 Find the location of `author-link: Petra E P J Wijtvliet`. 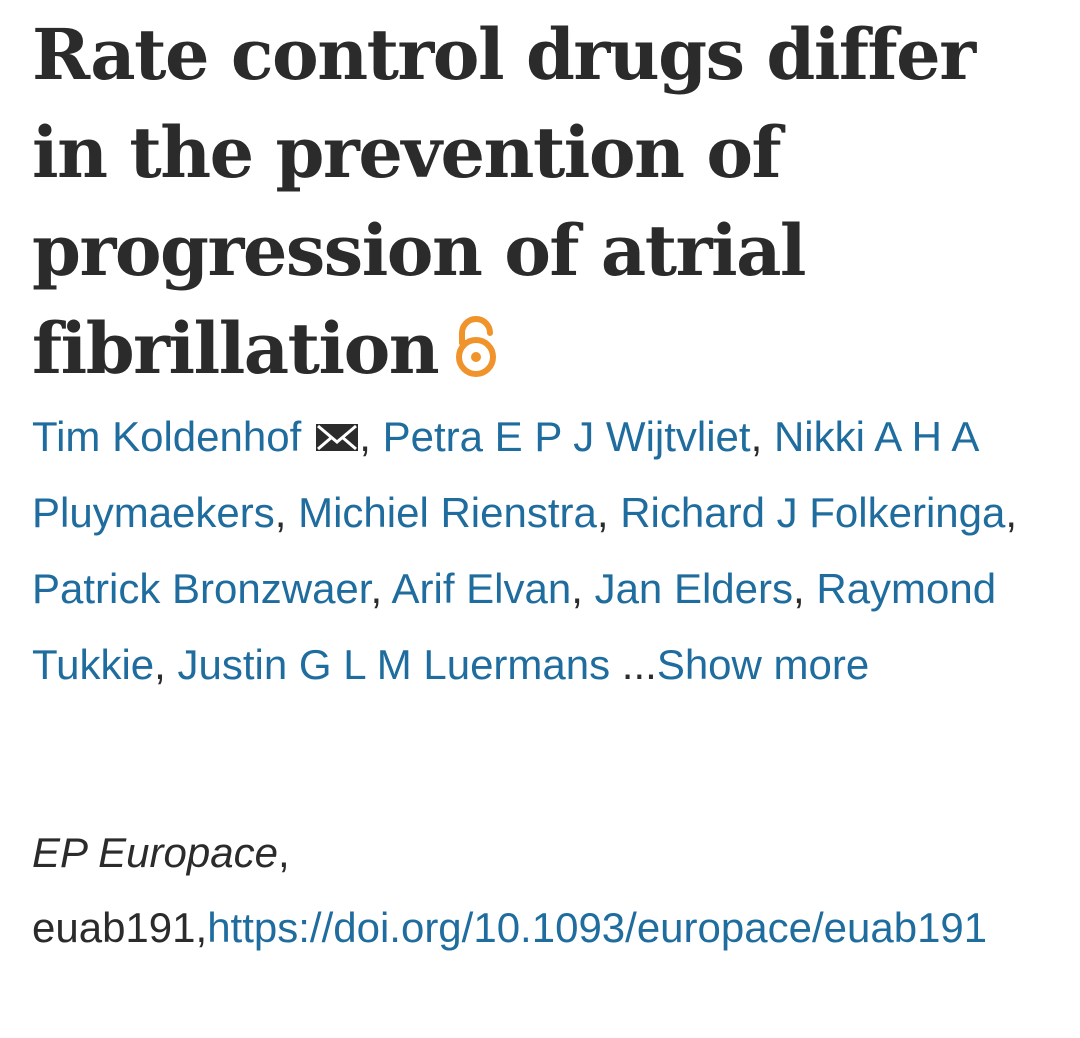

author-link: Petra E P J Wijtvliet is located at coordinates (566, 436).